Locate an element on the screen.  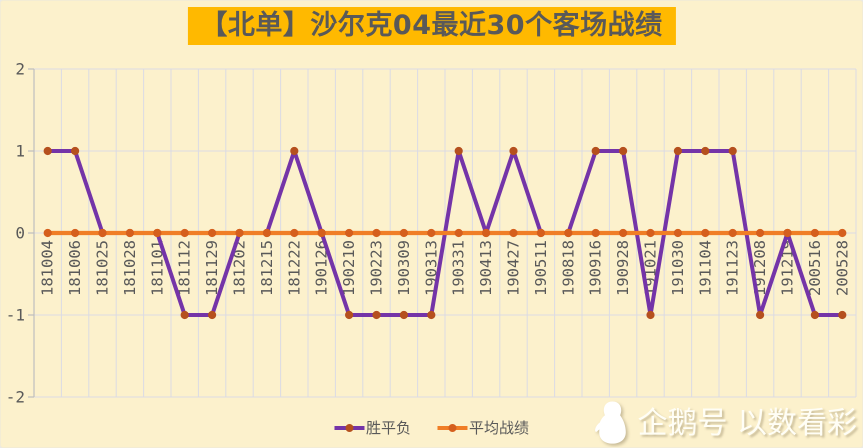
penguin-icon is located at coordinates (611, 422).